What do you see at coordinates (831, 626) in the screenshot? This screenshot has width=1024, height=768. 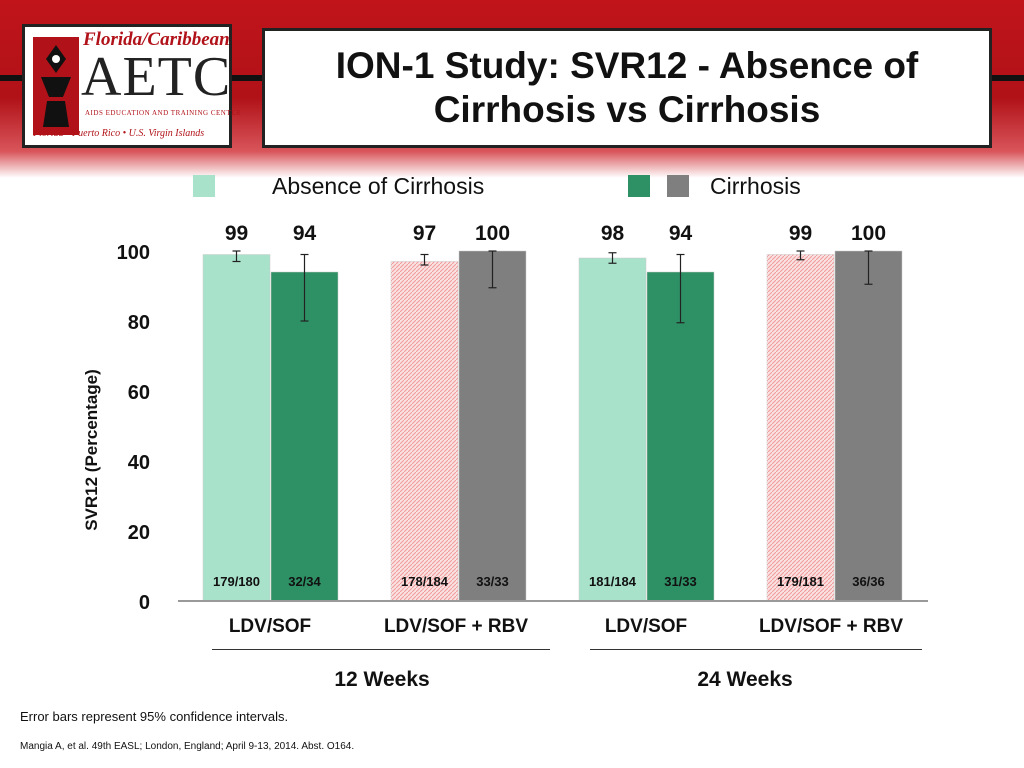 I see `category-label-3: LDV/SOF + RBV` at bounding box center [831, 626].